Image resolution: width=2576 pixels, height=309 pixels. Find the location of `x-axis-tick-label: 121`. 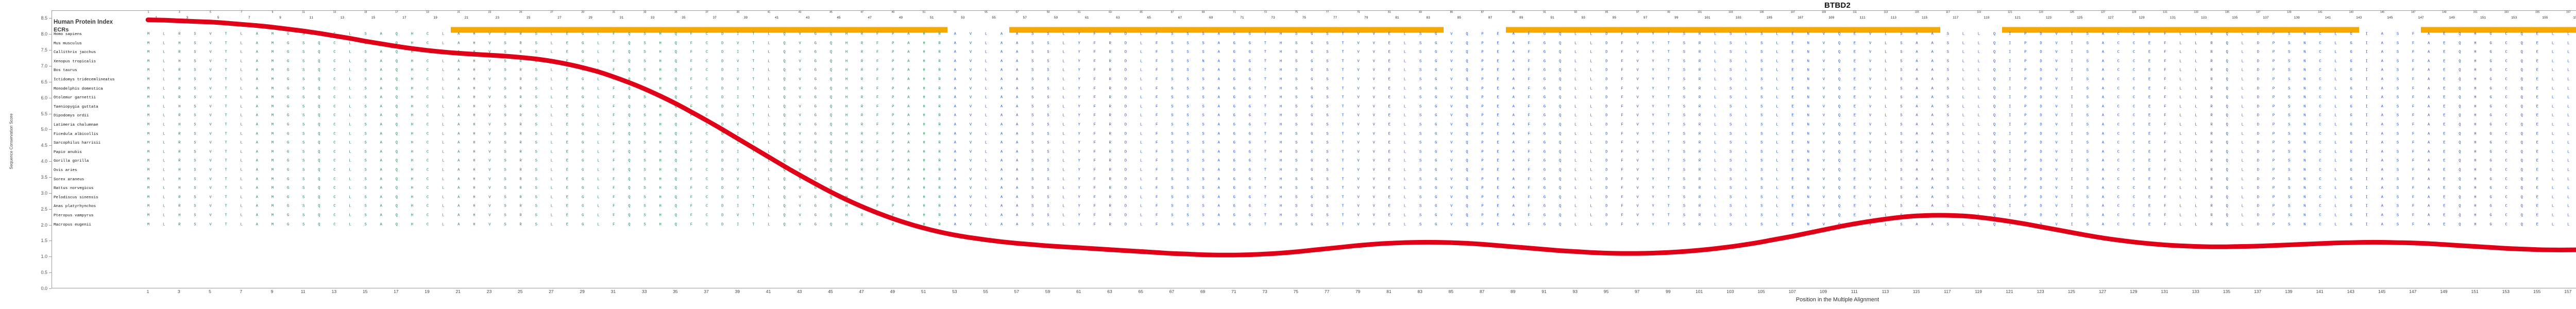

x-axis-tick-label: 121 is located at coordinates (2010, 291).